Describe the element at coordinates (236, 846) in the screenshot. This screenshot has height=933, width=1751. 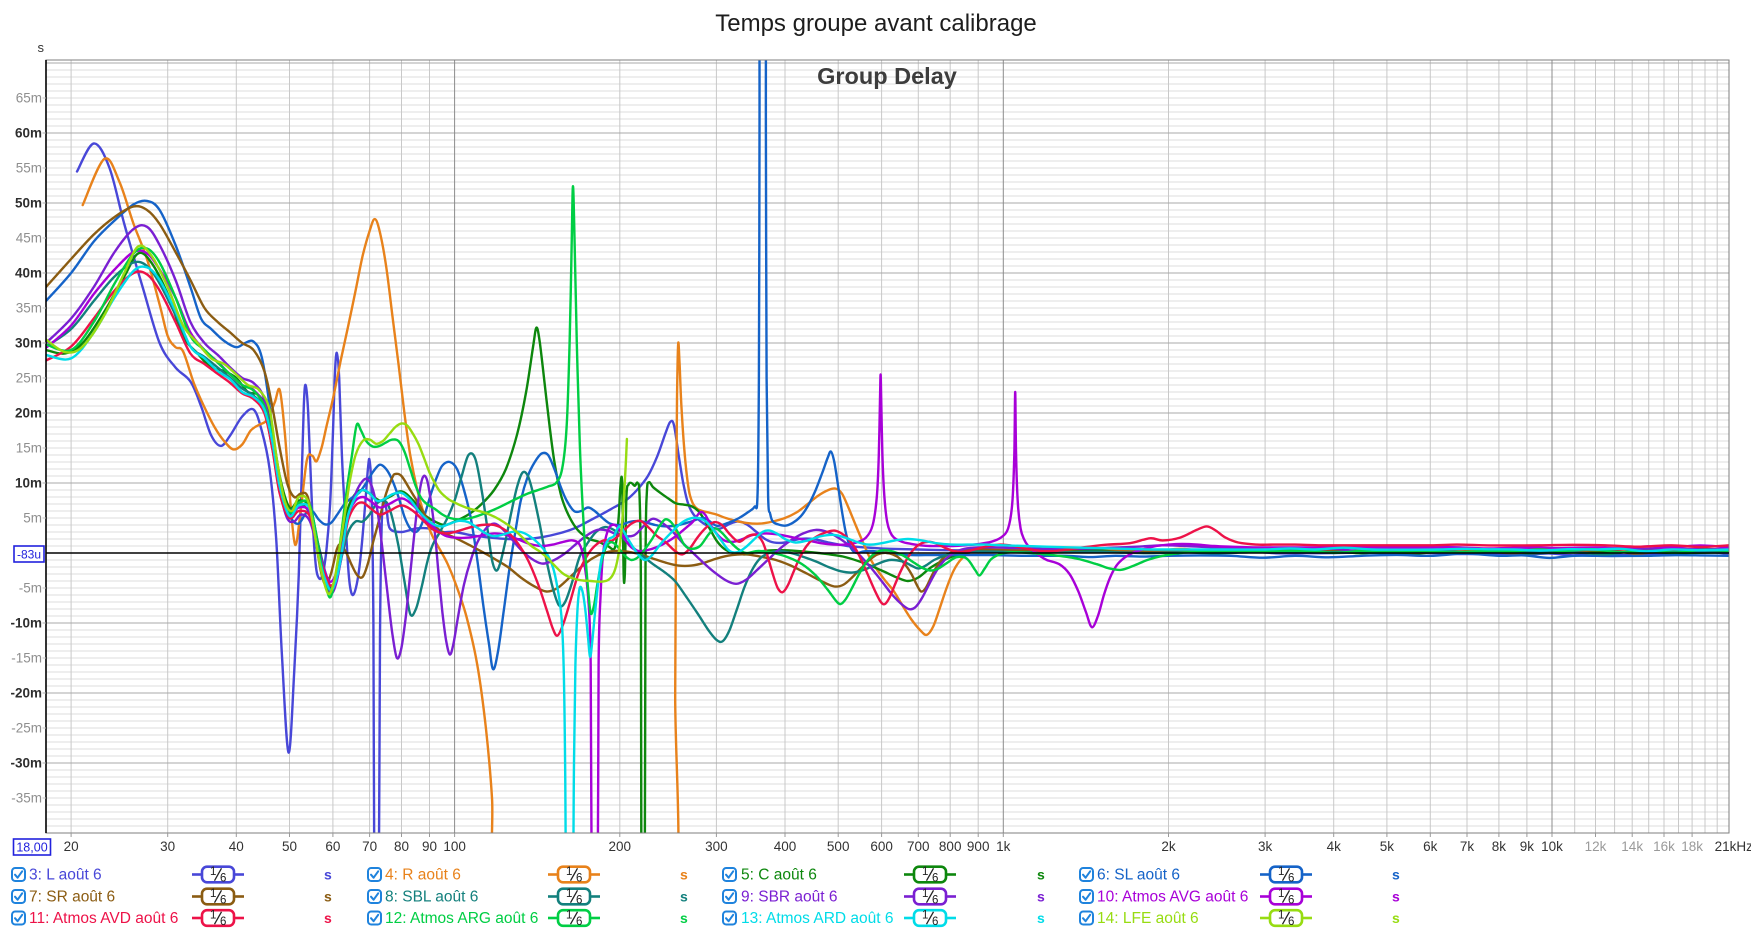
I see `svg-text: 40` at that location.